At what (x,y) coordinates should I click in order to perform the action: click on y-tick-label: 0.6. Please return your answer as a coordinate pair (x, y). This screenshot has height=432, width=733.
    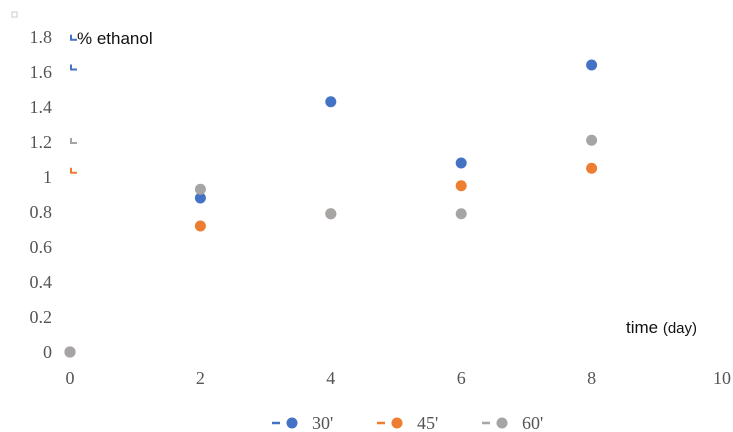
    Looking at the image, I should click on (41, 247).